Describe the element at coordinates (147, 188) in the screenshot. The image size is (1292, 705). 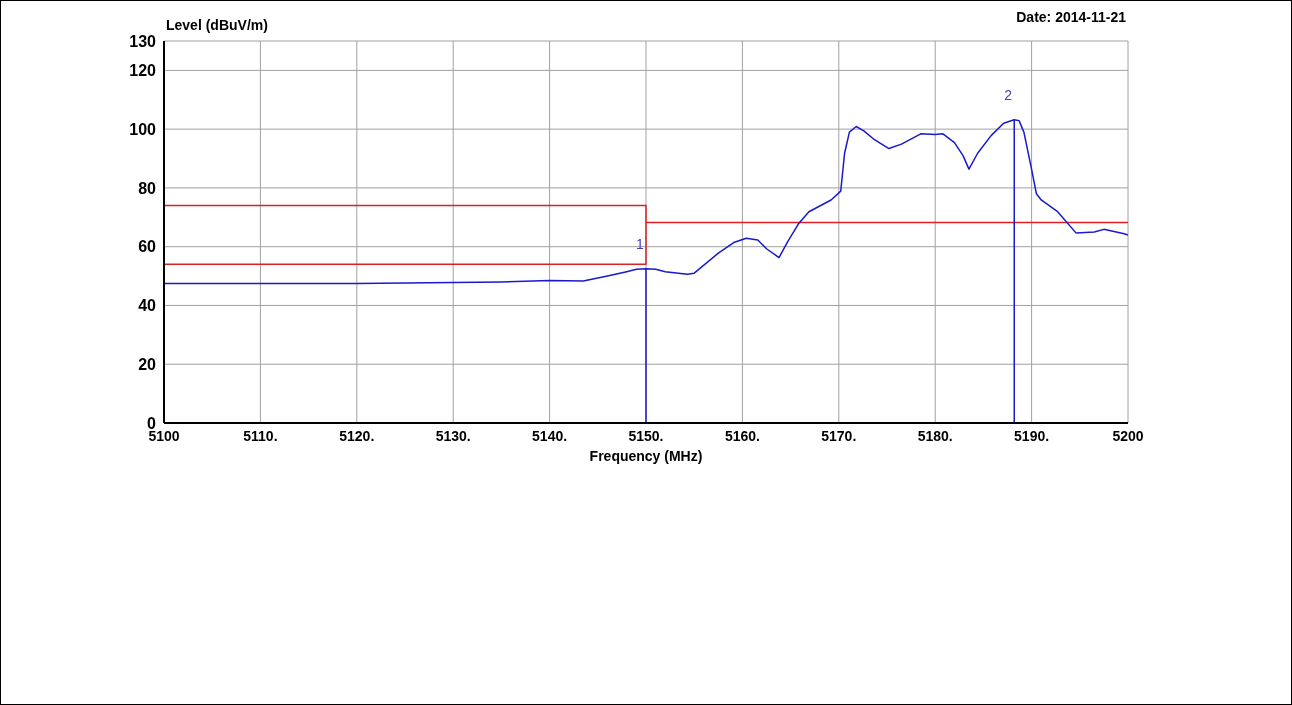
I see `y-tick-label: 80` at that location.